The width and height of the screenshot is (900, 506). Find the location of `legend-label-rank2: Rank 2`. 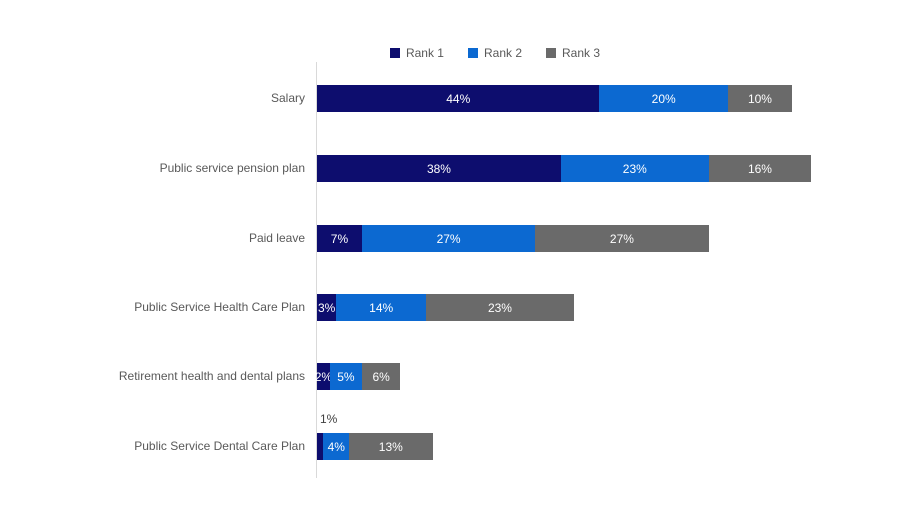

legend-label-rank2: Rank 2 is located at coordinates (503, 53).